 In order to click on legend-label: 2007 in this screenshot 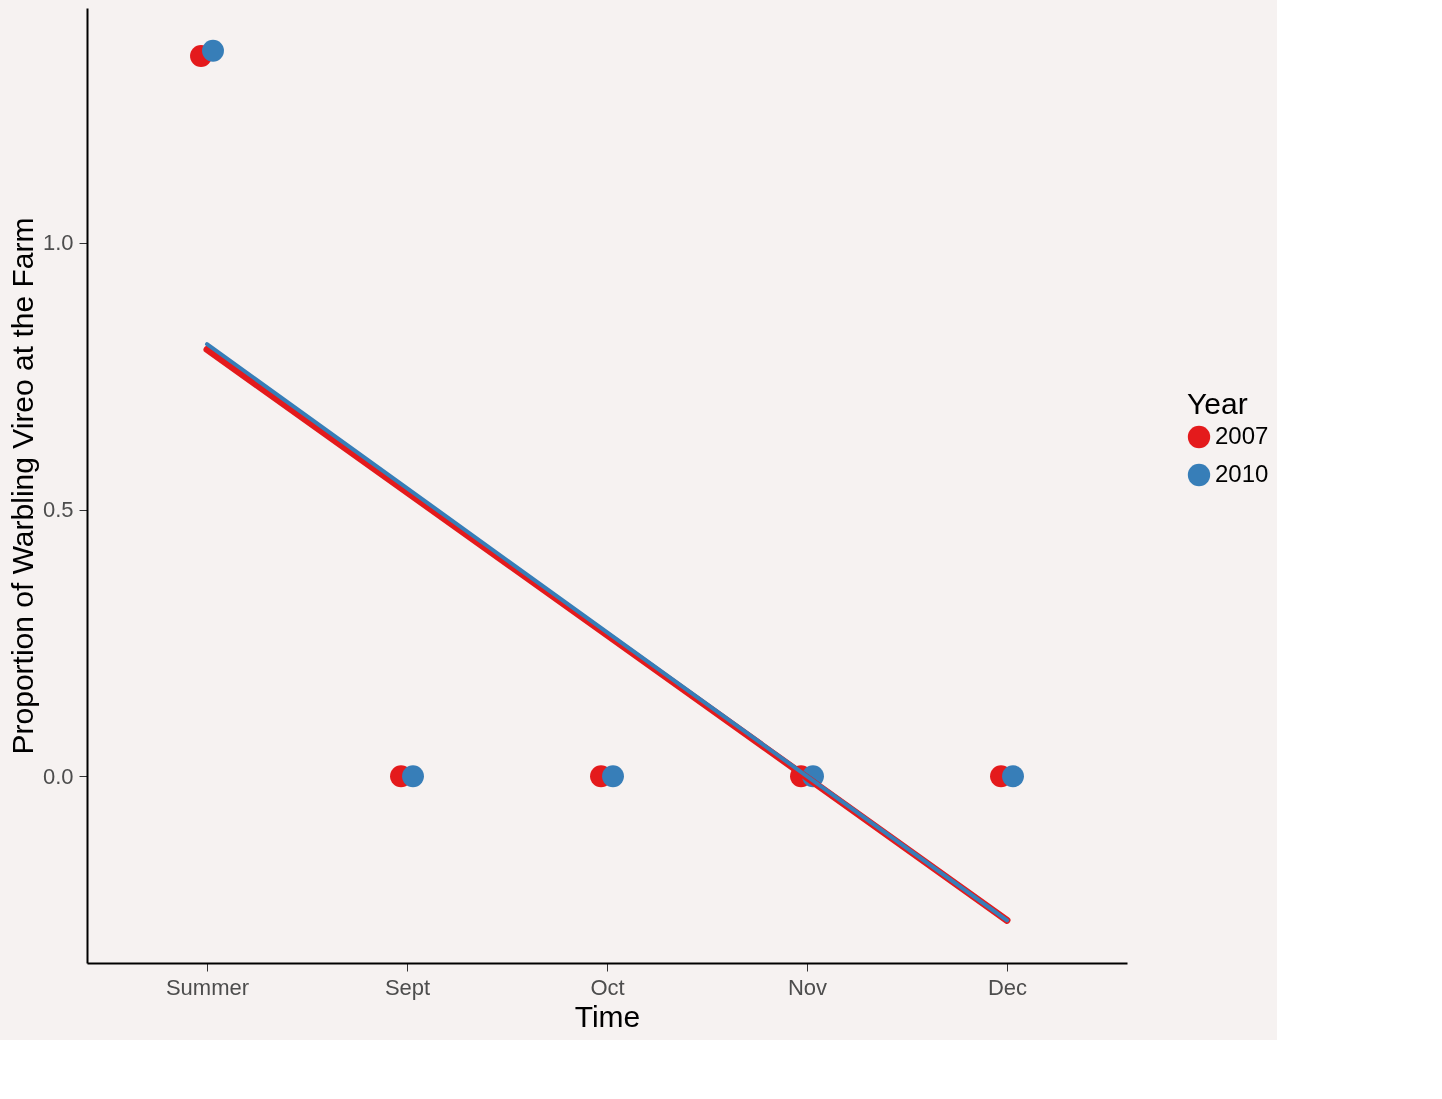, I will do `click(1242, 435)`.